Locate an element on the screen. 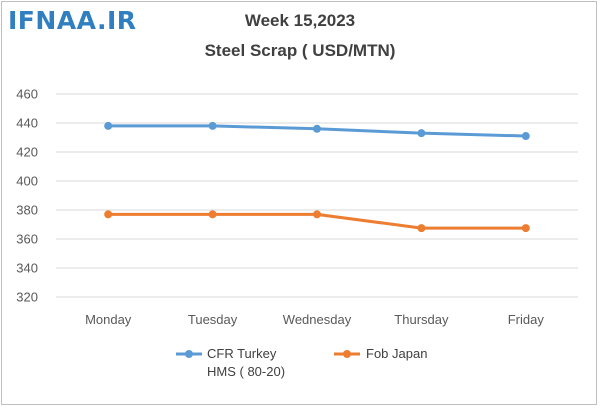 The image size is (600, 408). legend-label-cfr-turkey-line2: HMS ( 80-20) is located at coordinates (246, 371).